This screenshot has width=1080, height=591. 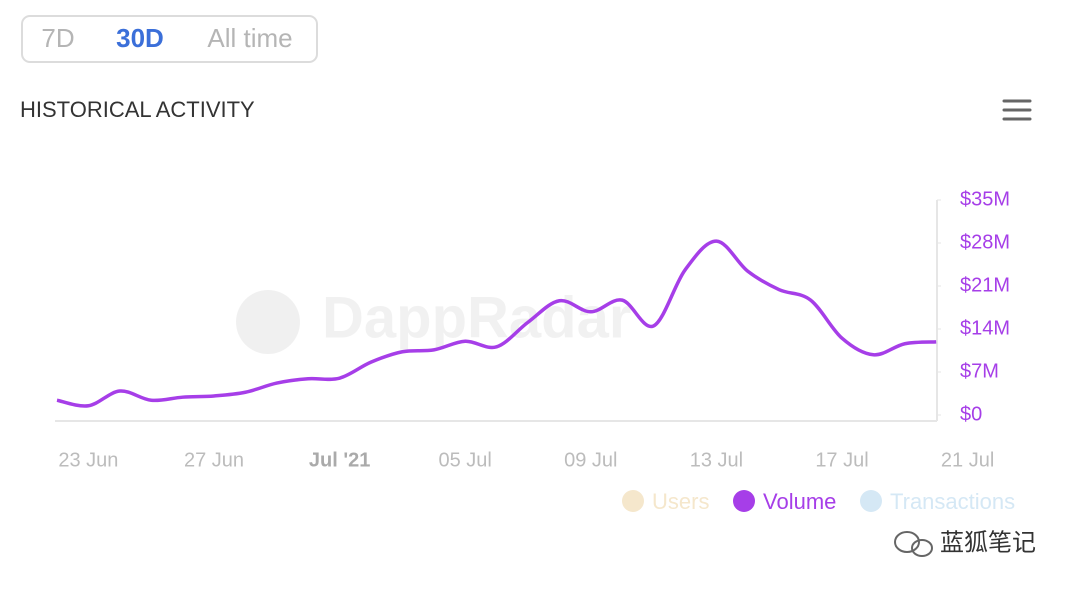 What do you see at coordinates (979, 371) in the screenshot?
I see `y-tick-label: $7M` at bounding box center [979, 371].